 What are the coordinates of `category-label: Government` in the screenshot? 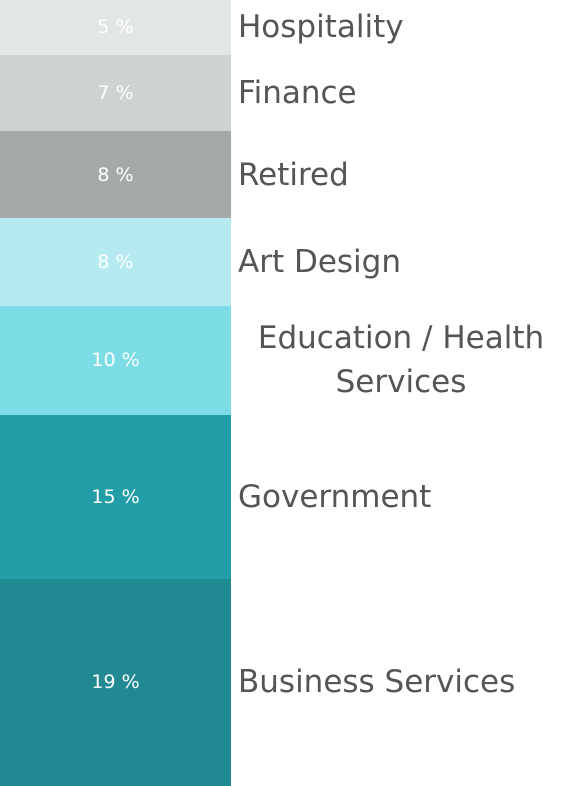 It's located at (335, 496).